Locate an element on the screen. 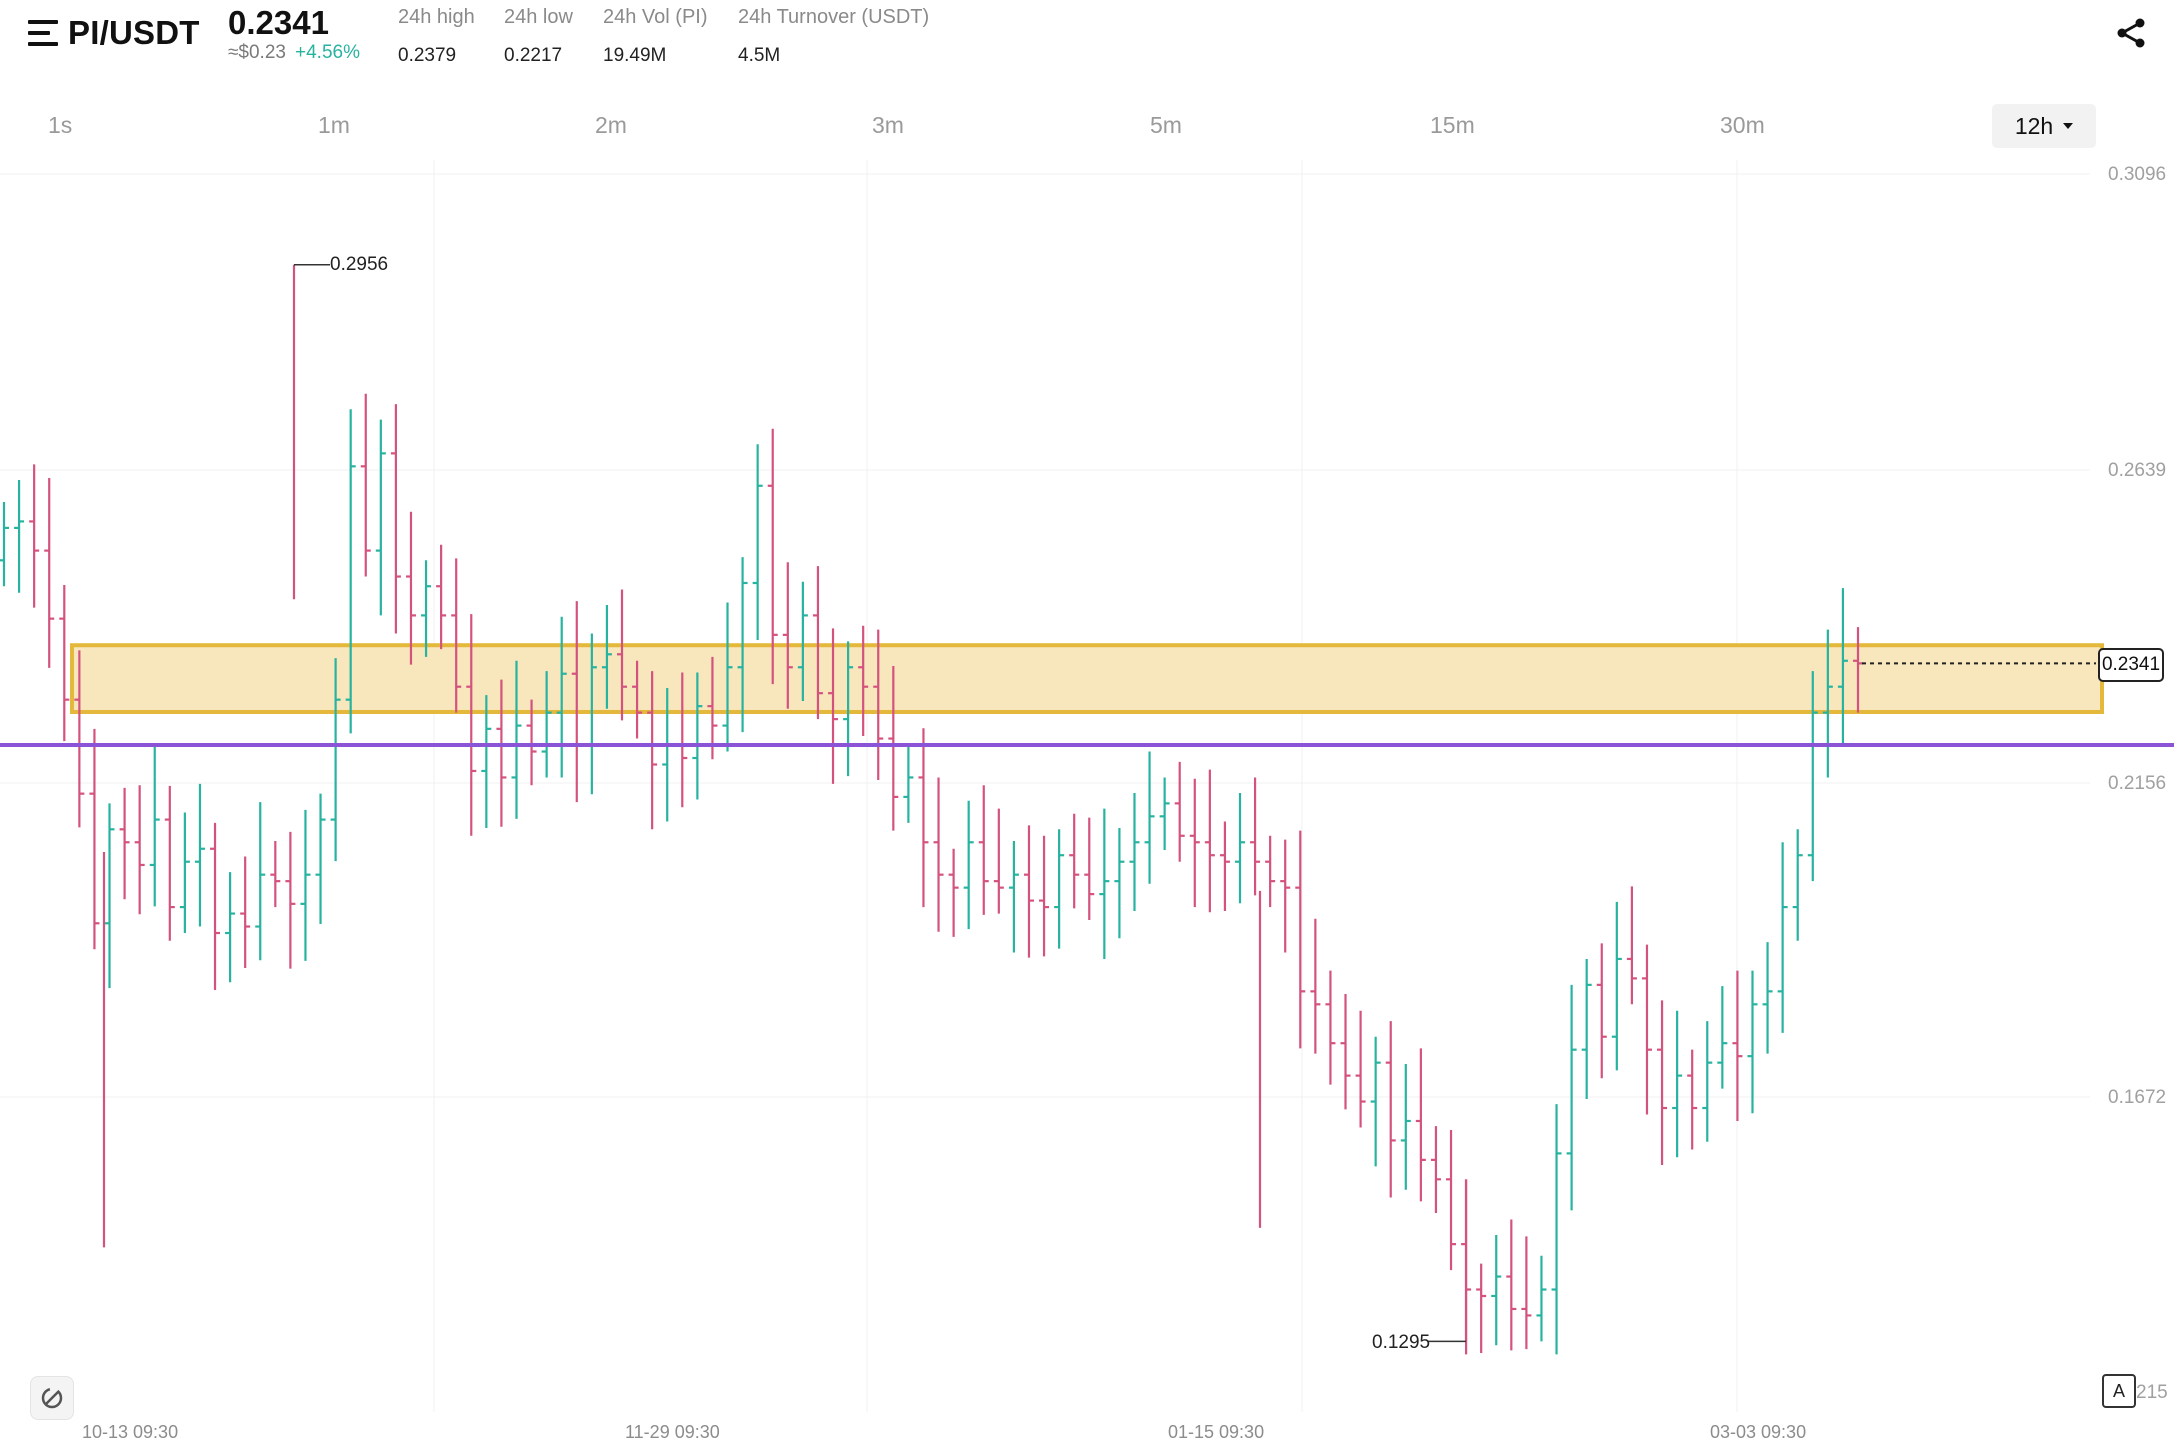 This screenshot has width=2174, height=1445. stat-label: 24h low is located at coordinates (538, 17).